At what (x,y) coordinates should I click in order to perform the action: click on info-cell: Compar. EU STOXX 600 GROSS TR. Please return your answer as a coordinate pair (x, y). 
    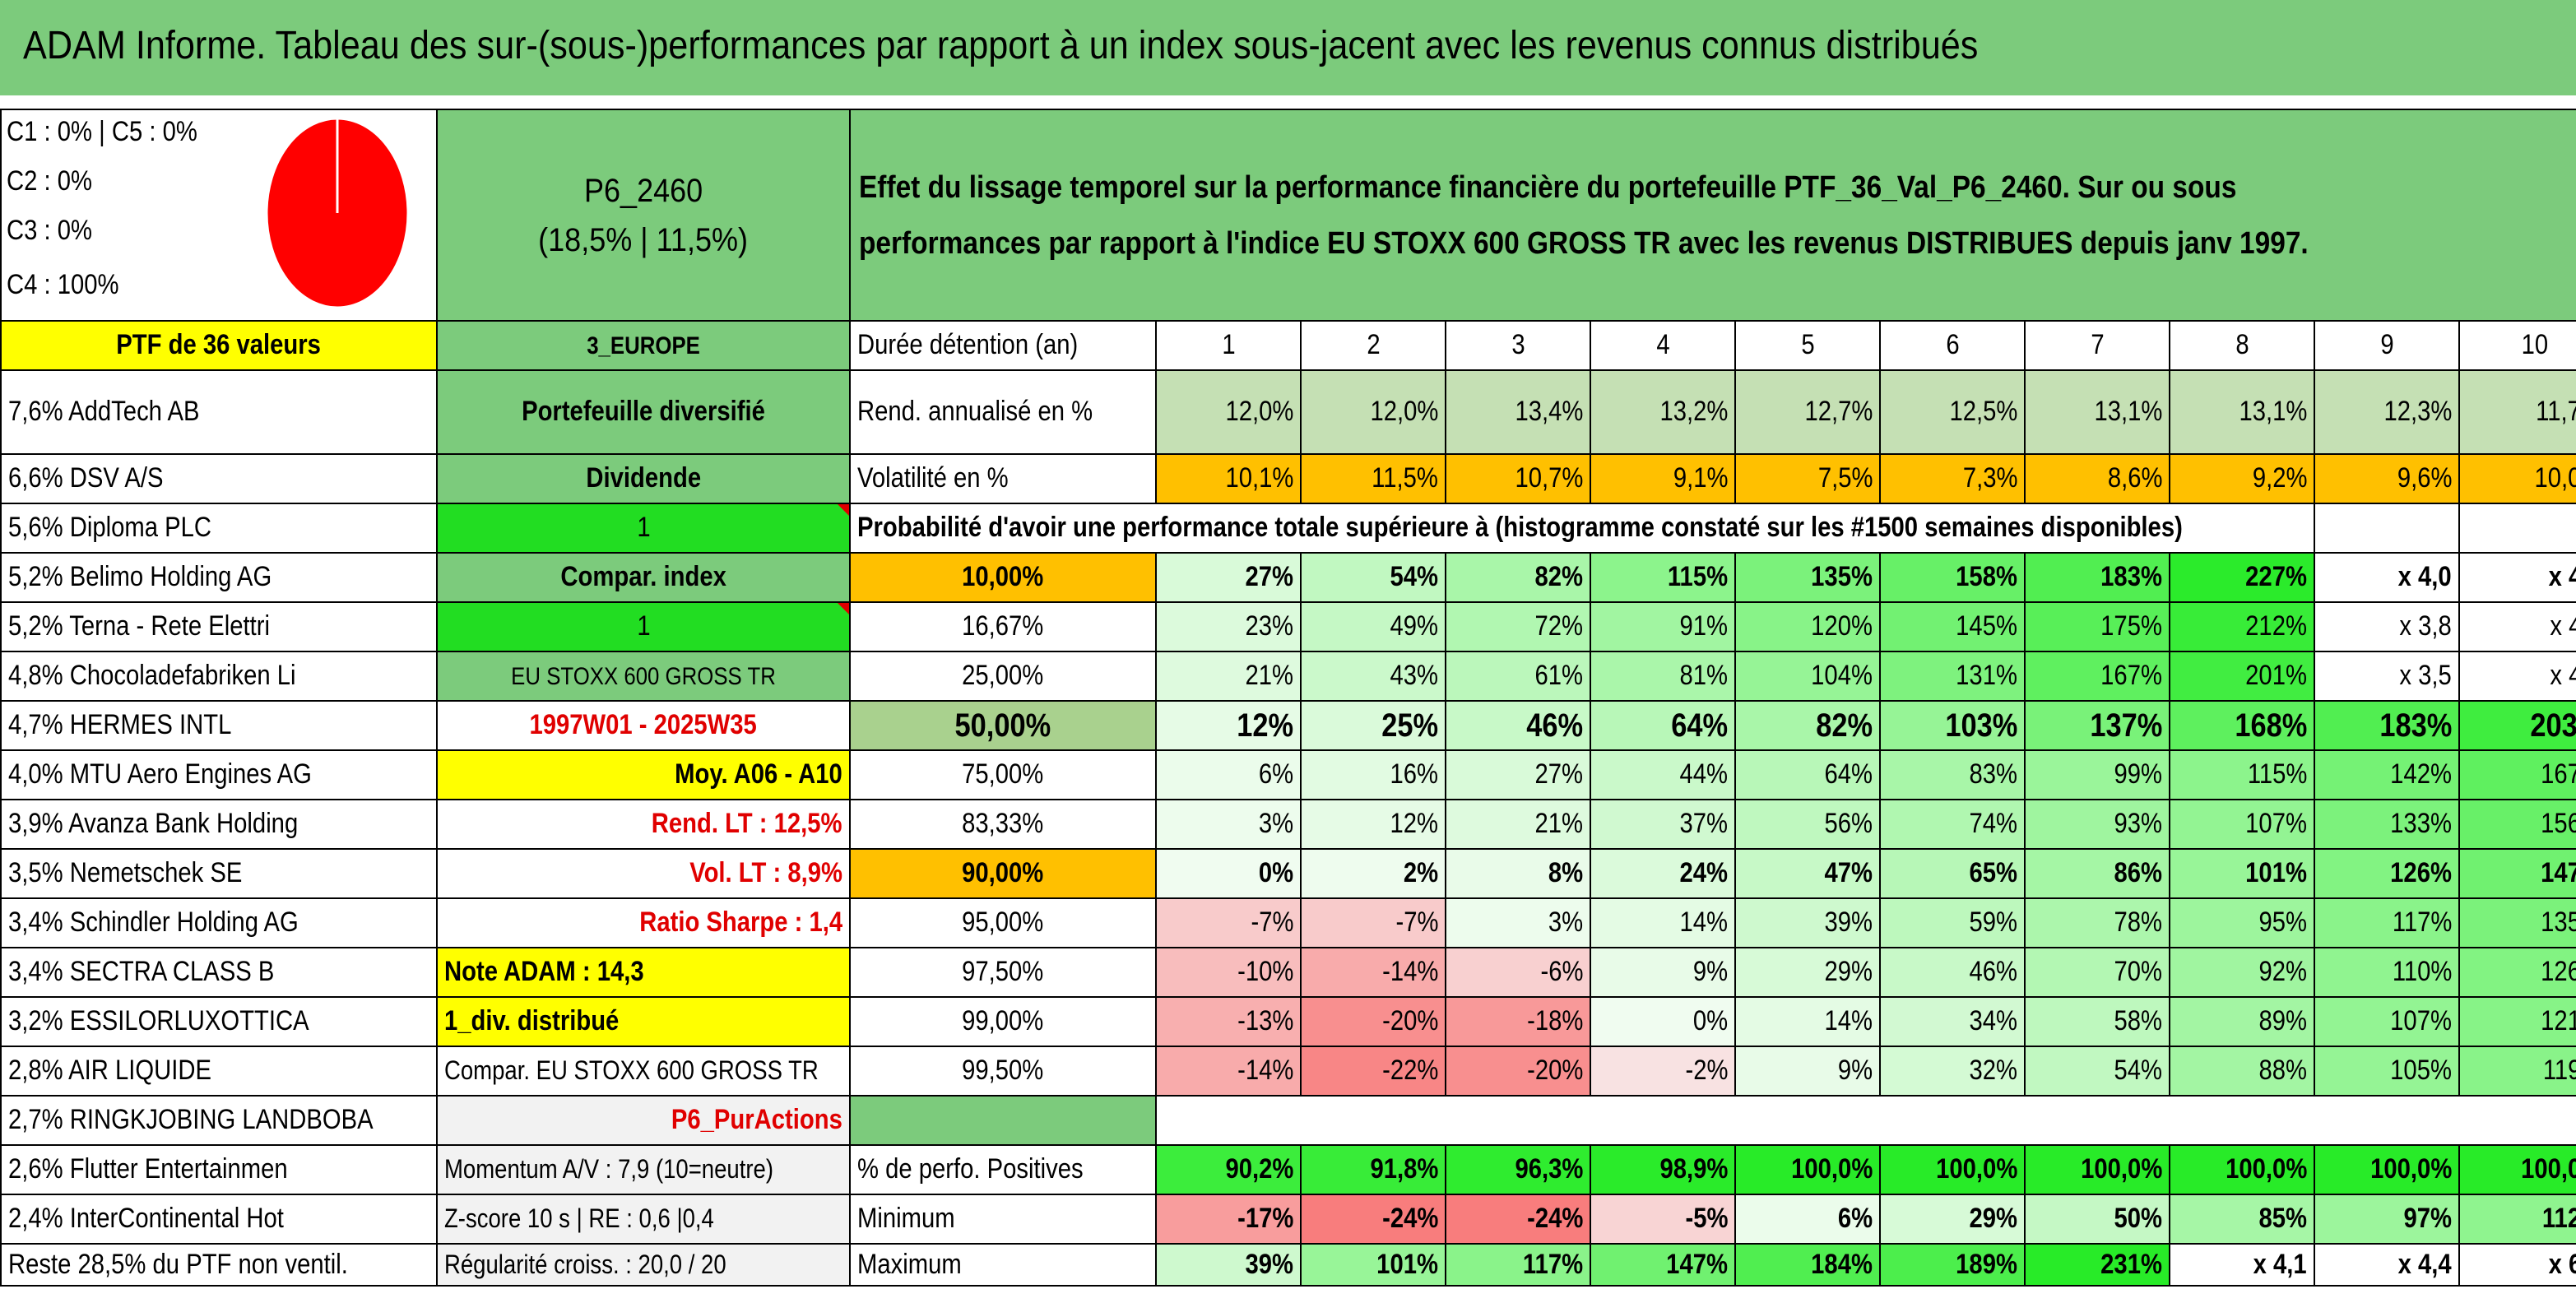
    Looking at the image, I should click on (644, 1071).